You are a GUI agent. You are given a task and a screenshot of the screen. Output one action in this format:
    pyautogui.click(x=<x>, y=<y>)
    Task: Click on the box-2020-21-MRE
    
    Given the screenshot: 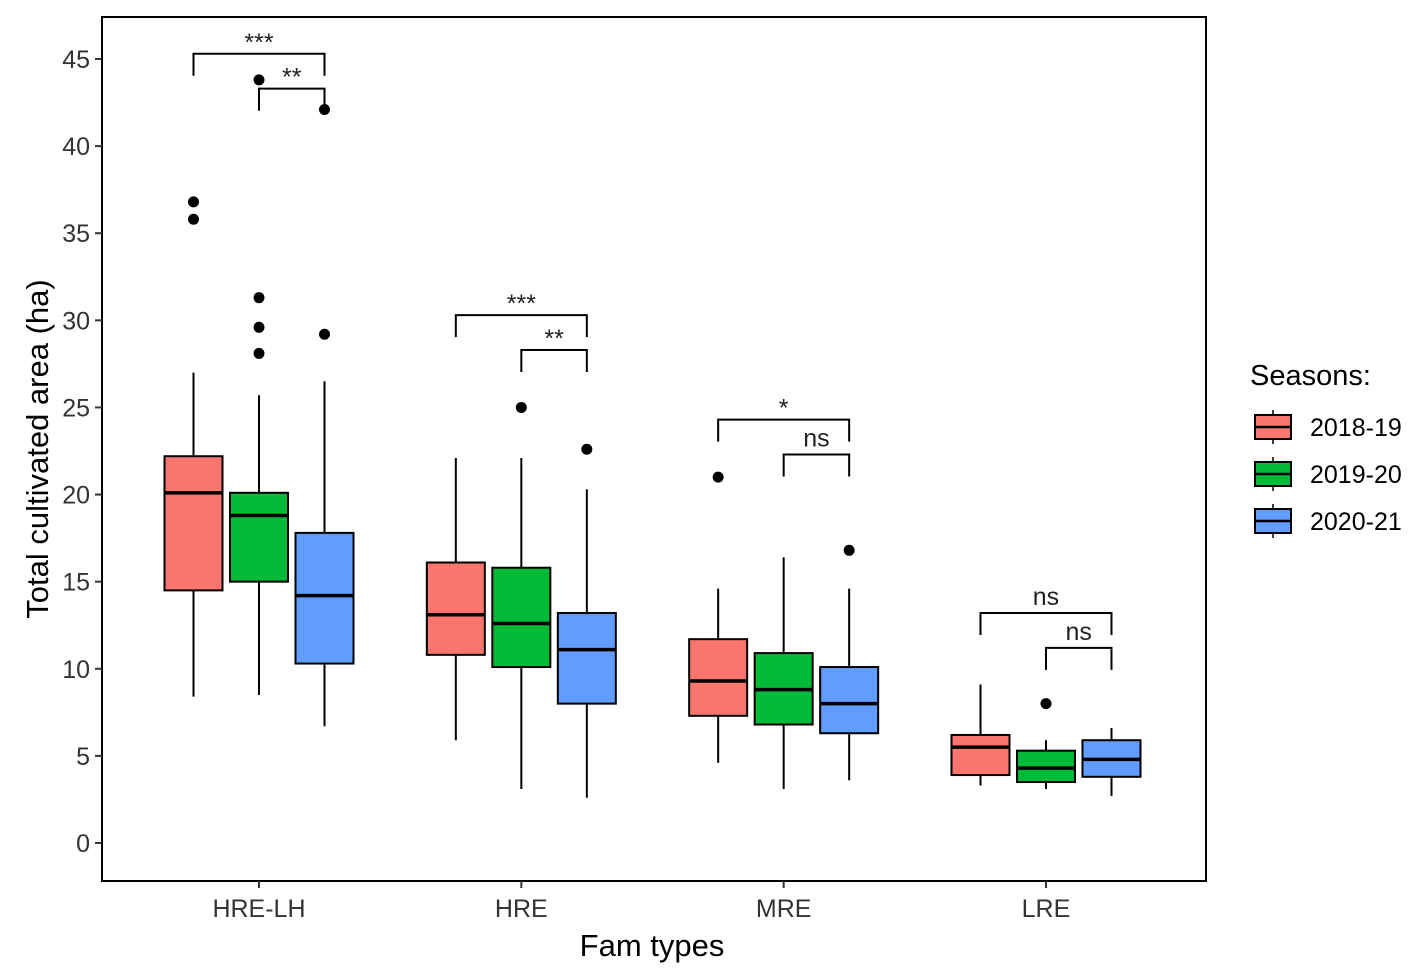 What is the action you would take?
    pyautogui.click(x=849, y=662)
    